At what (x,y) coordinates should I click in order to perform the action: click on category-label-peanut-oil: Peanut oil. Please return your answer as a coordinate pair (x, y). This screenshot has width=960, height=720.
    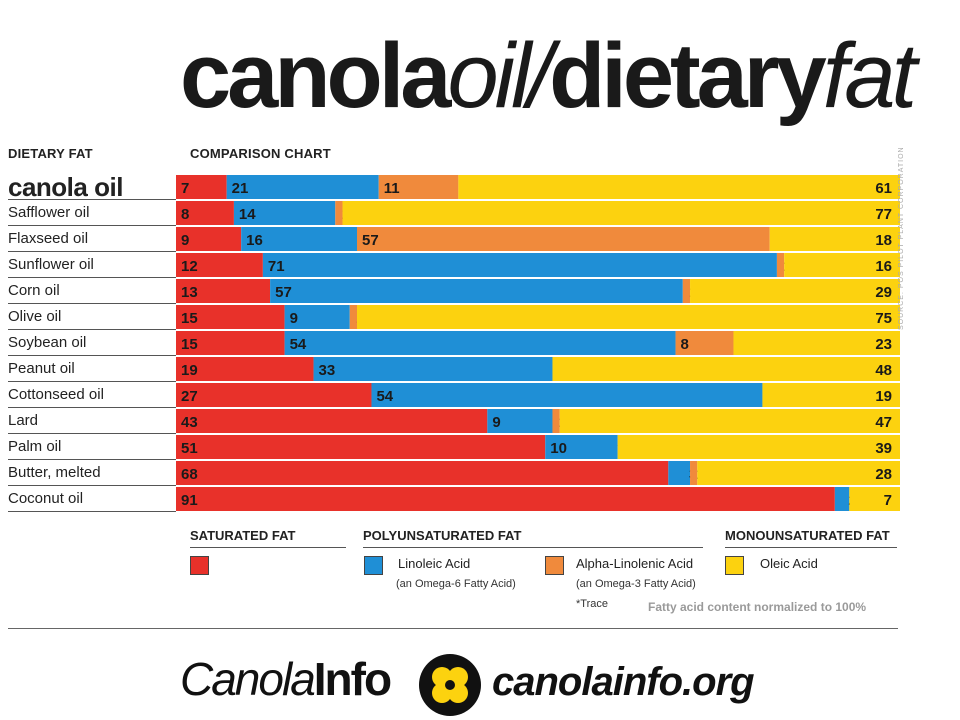
    Looking at the image, I should click on (92, 369).